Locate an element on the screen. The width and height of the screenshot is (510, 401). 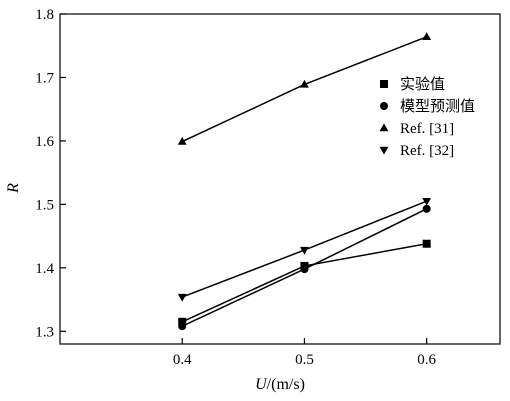
legend-label: Ref. [32] is located at coordinates (427, 151).